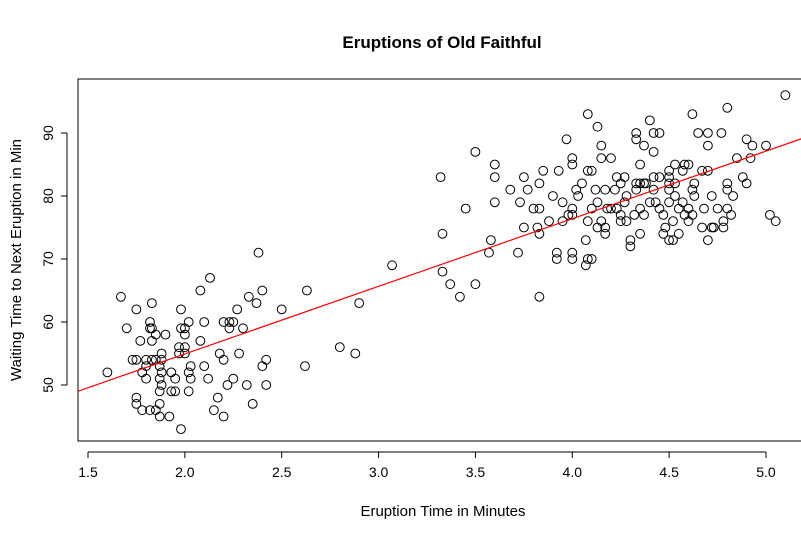  What do you see at coordinates (54, 259) in the screenshot?
I see `y-axis: 50 60 70 80 90` at bounding box center [54, 259].